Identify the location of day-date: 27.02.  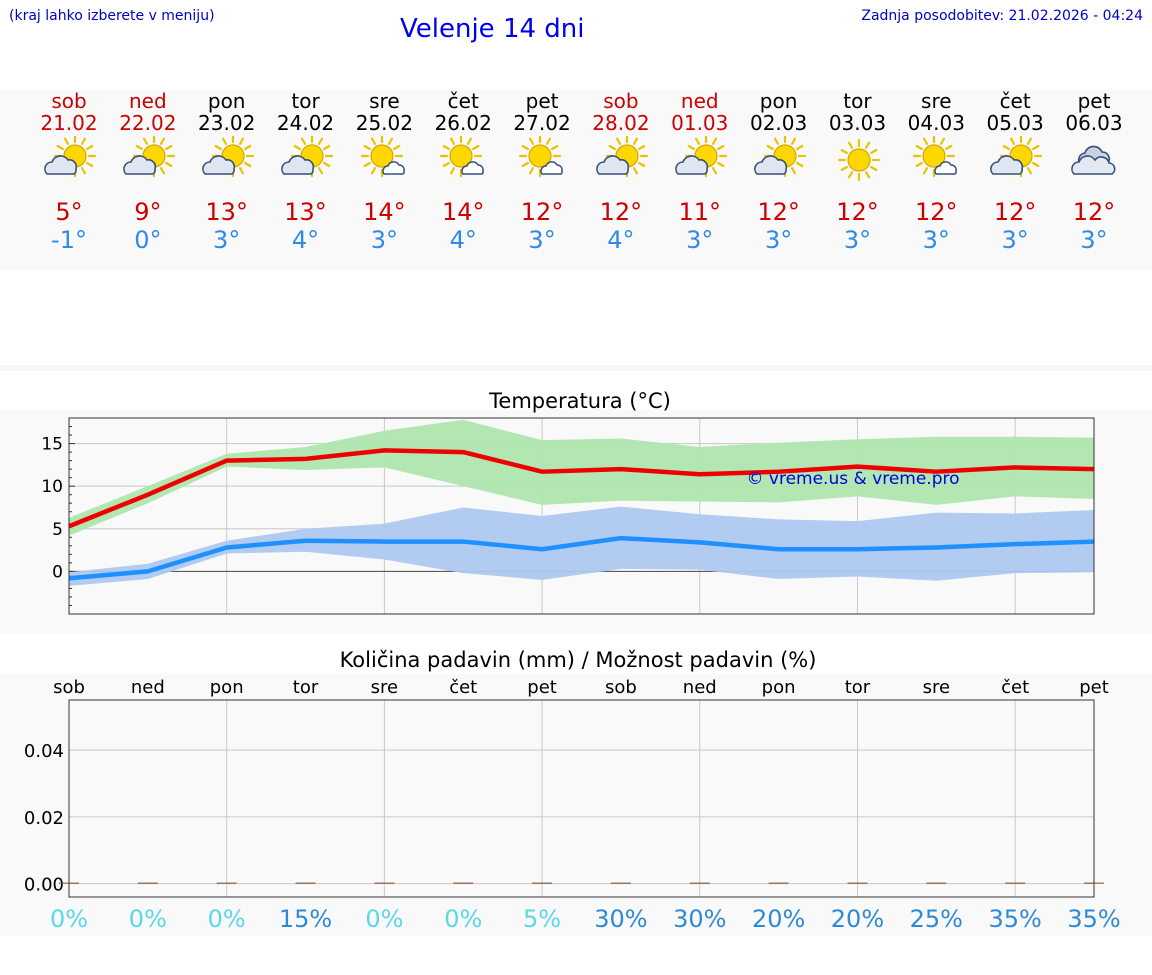
(542, 123).